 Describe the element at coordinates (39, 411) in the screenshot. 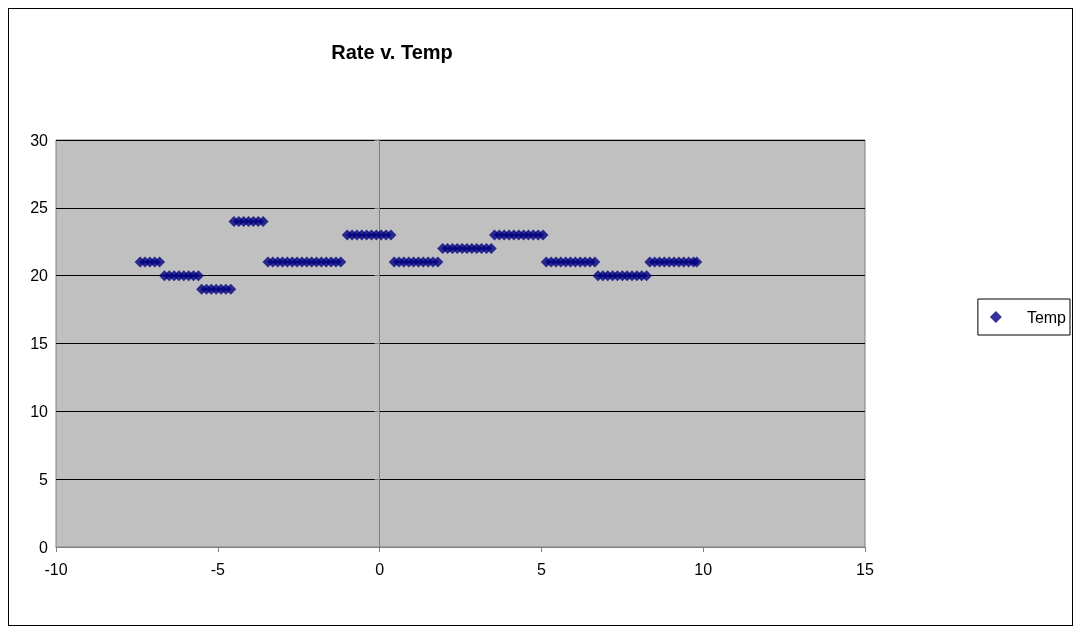

I see `y-tick-label: 10` at that location.